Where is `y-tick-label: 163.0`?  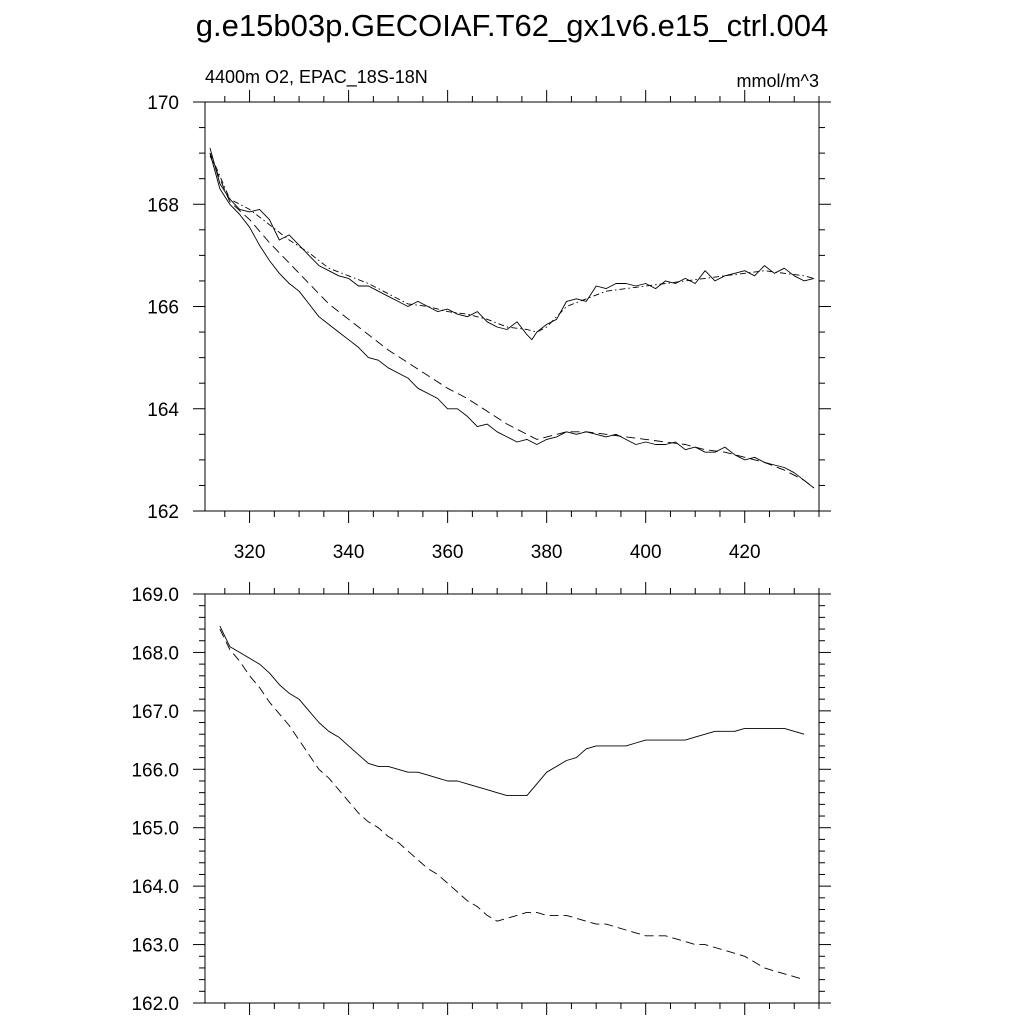
y-tick-label: 163.0 is located at coordinates (155, 946).